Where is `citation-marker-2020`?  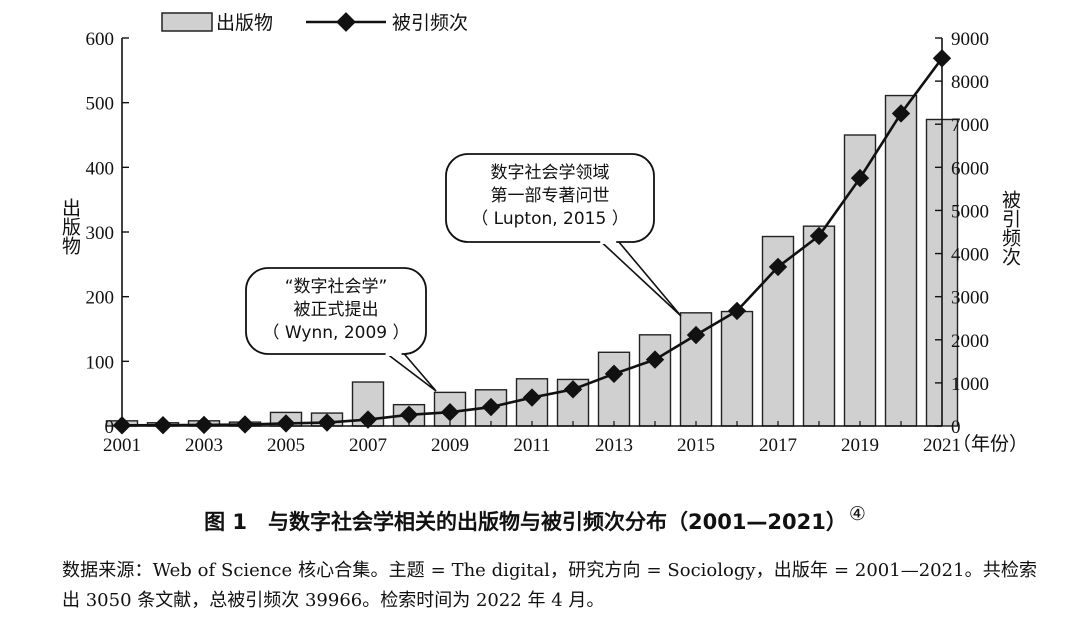 citation-marker-2020 is located at coordinates (901, 113).